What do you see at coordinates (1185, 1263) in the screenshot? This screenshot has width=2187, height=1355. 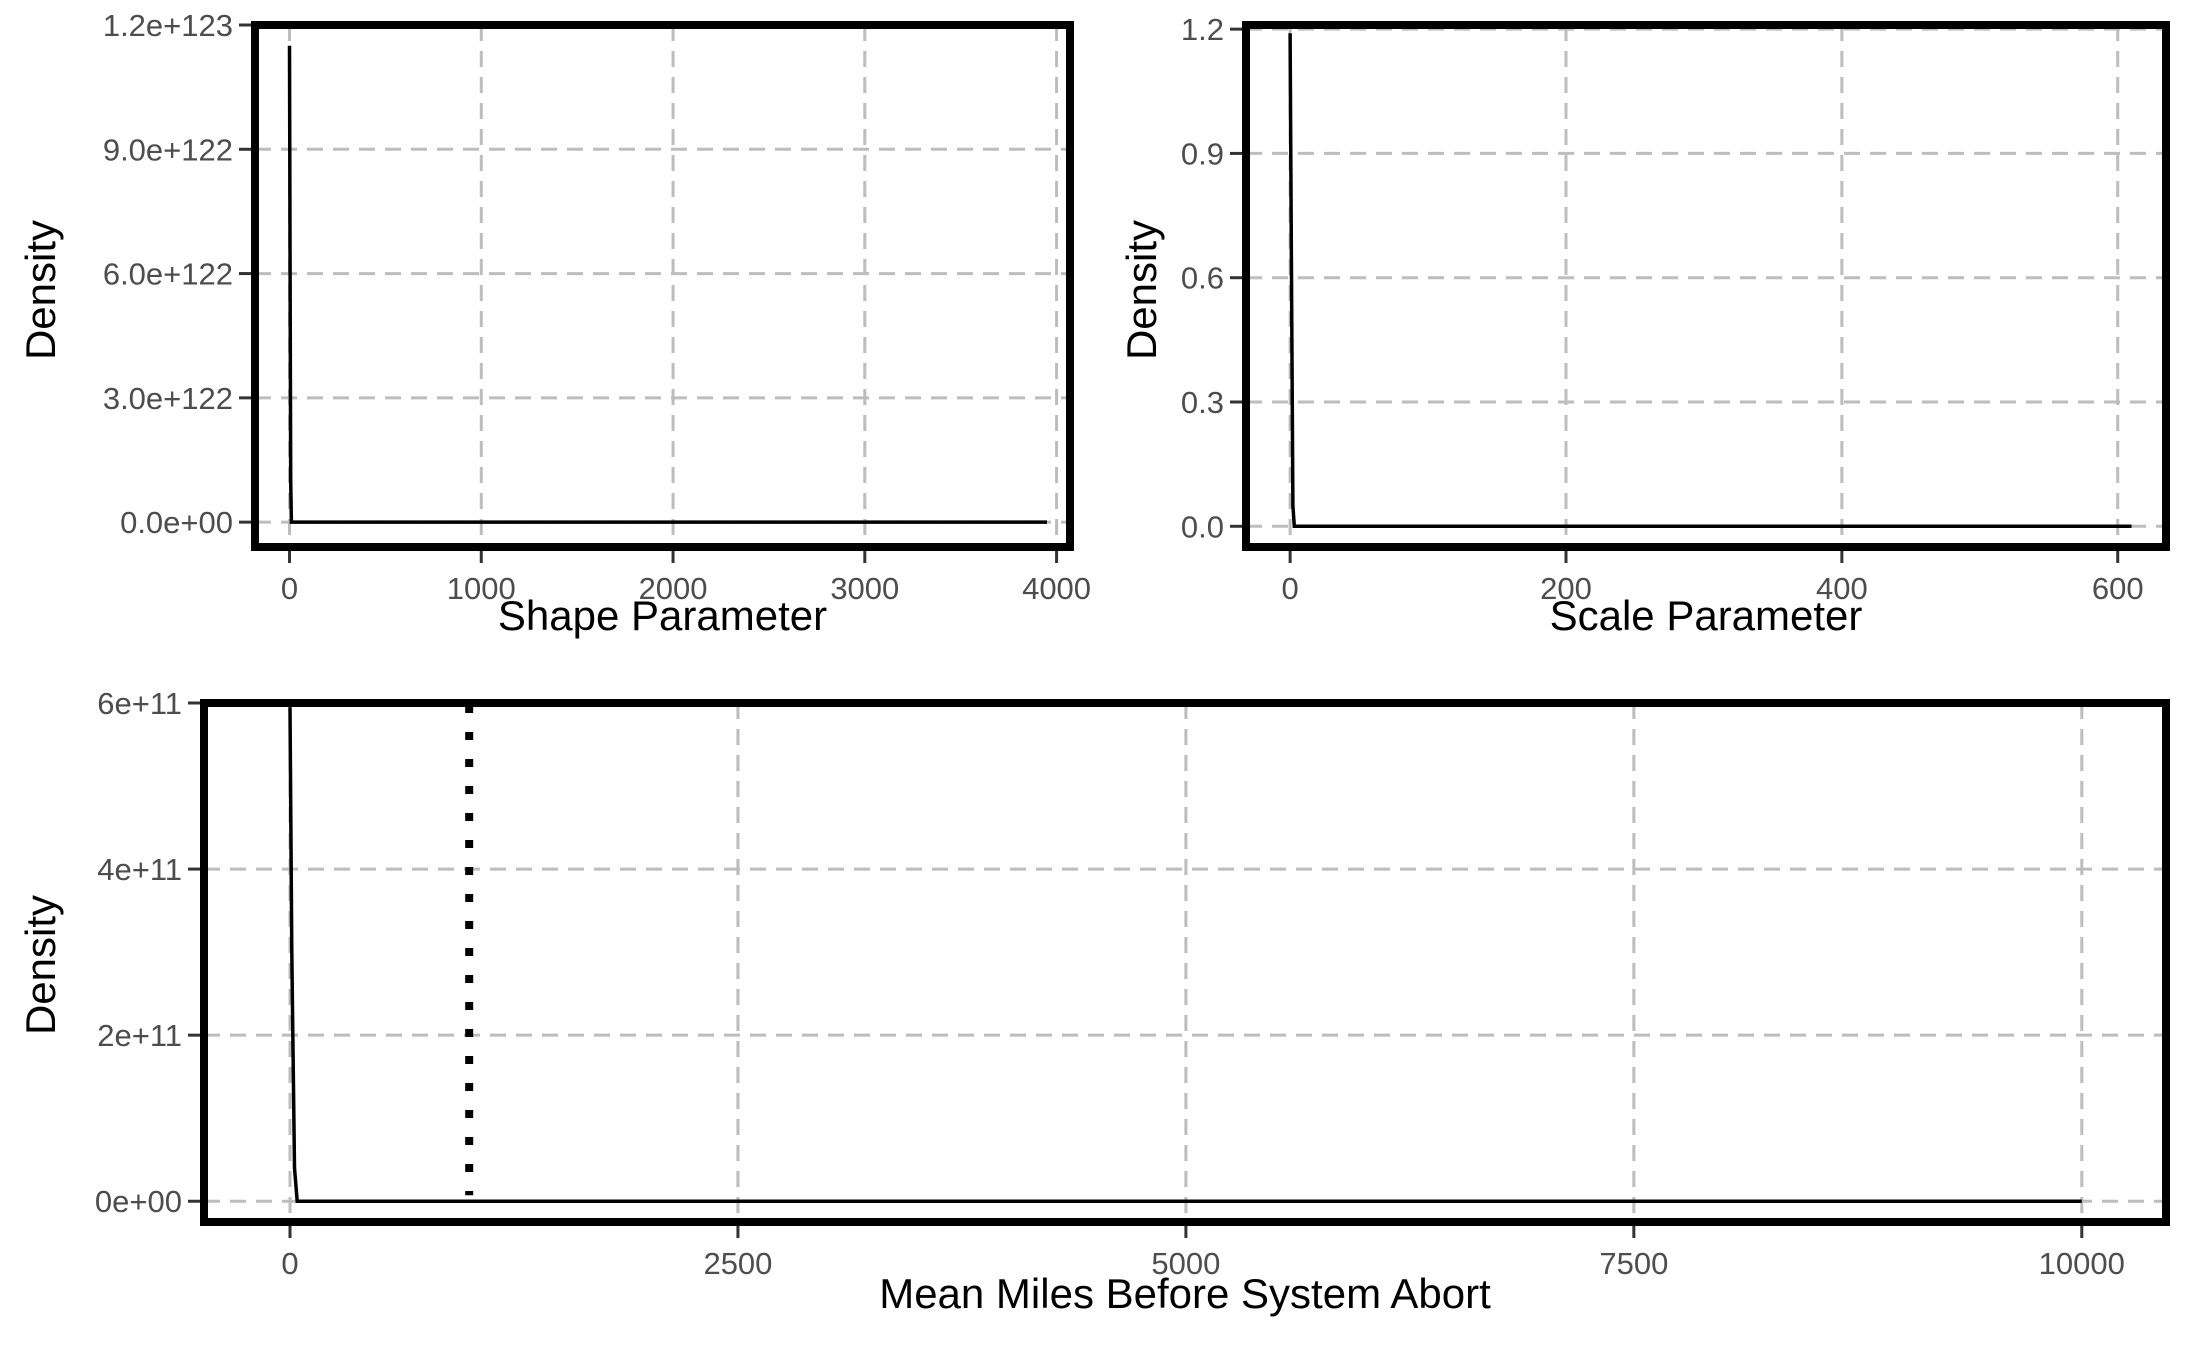 I see `x-tick-label-2: 5000` at bounding box center [1185, 1263].